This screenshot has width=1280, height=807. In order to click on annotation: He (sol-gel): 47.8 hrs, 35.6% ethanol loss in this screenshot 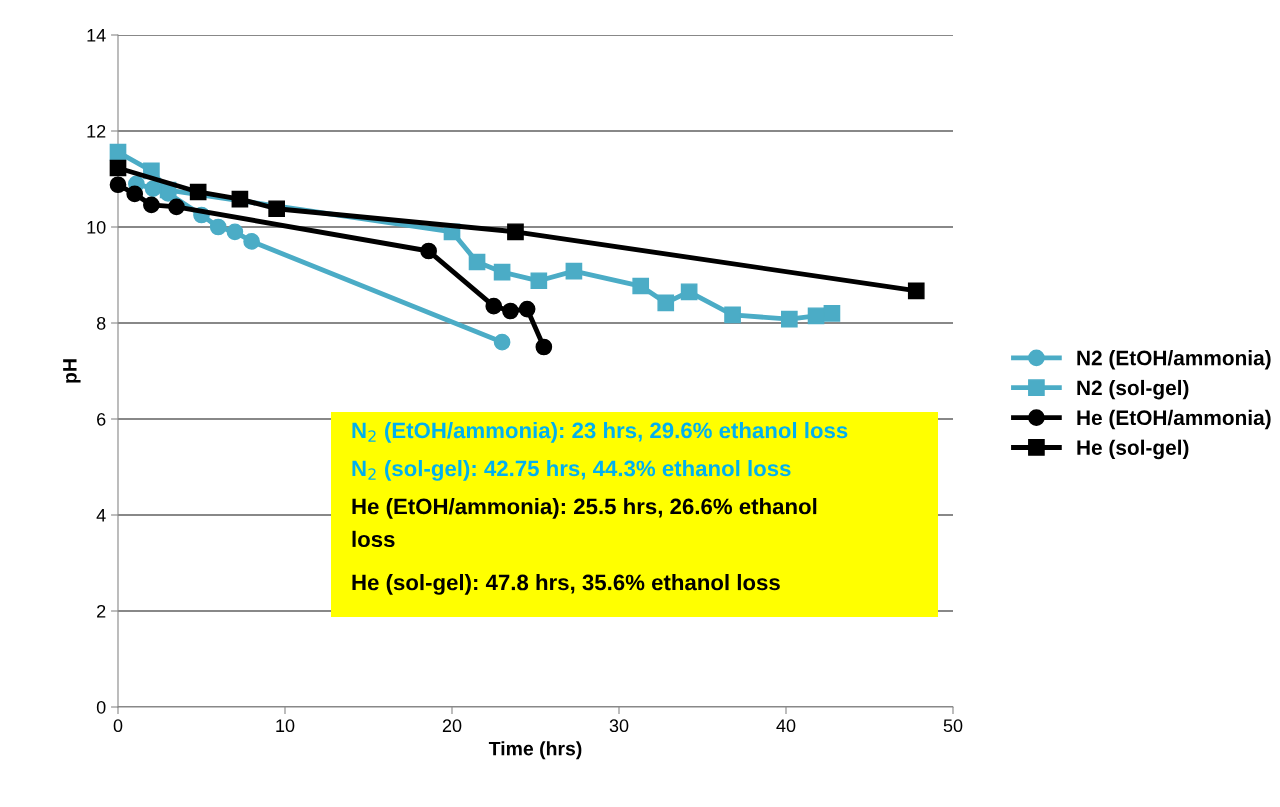, I will do `click(566, 584)`.